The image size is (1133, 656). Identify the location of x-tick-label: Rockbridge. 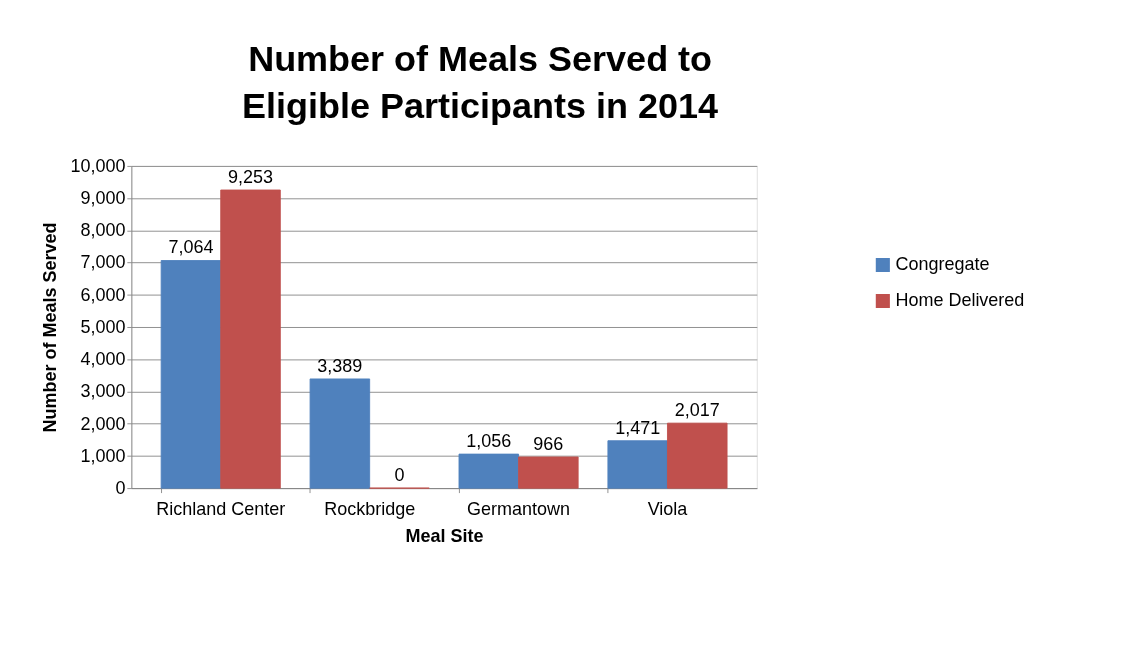
(370, 508).